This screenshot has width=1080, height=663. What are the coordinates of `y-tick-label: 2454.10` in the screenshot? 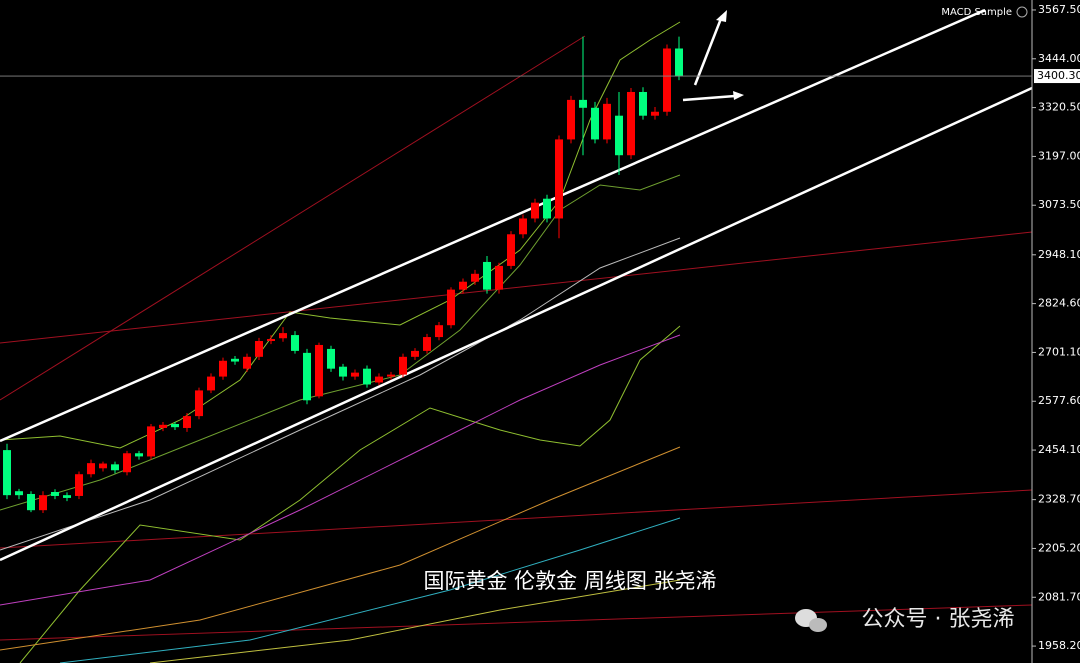 It's located at (1059, 449).